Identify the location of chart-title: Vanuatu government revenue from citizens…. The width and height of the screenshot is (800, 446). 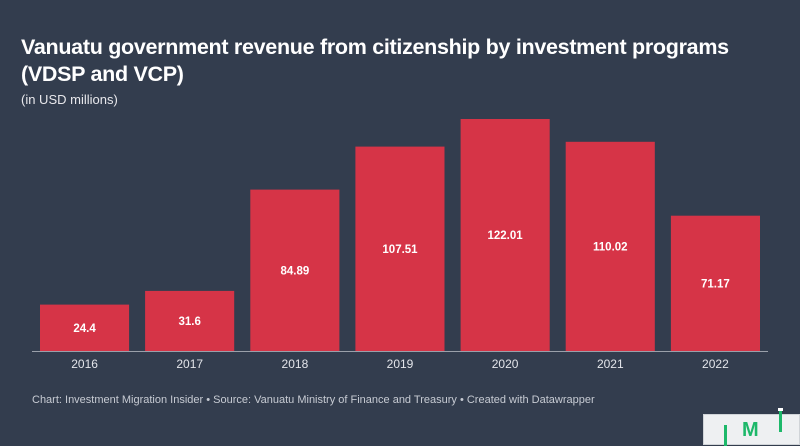
(375, 60).